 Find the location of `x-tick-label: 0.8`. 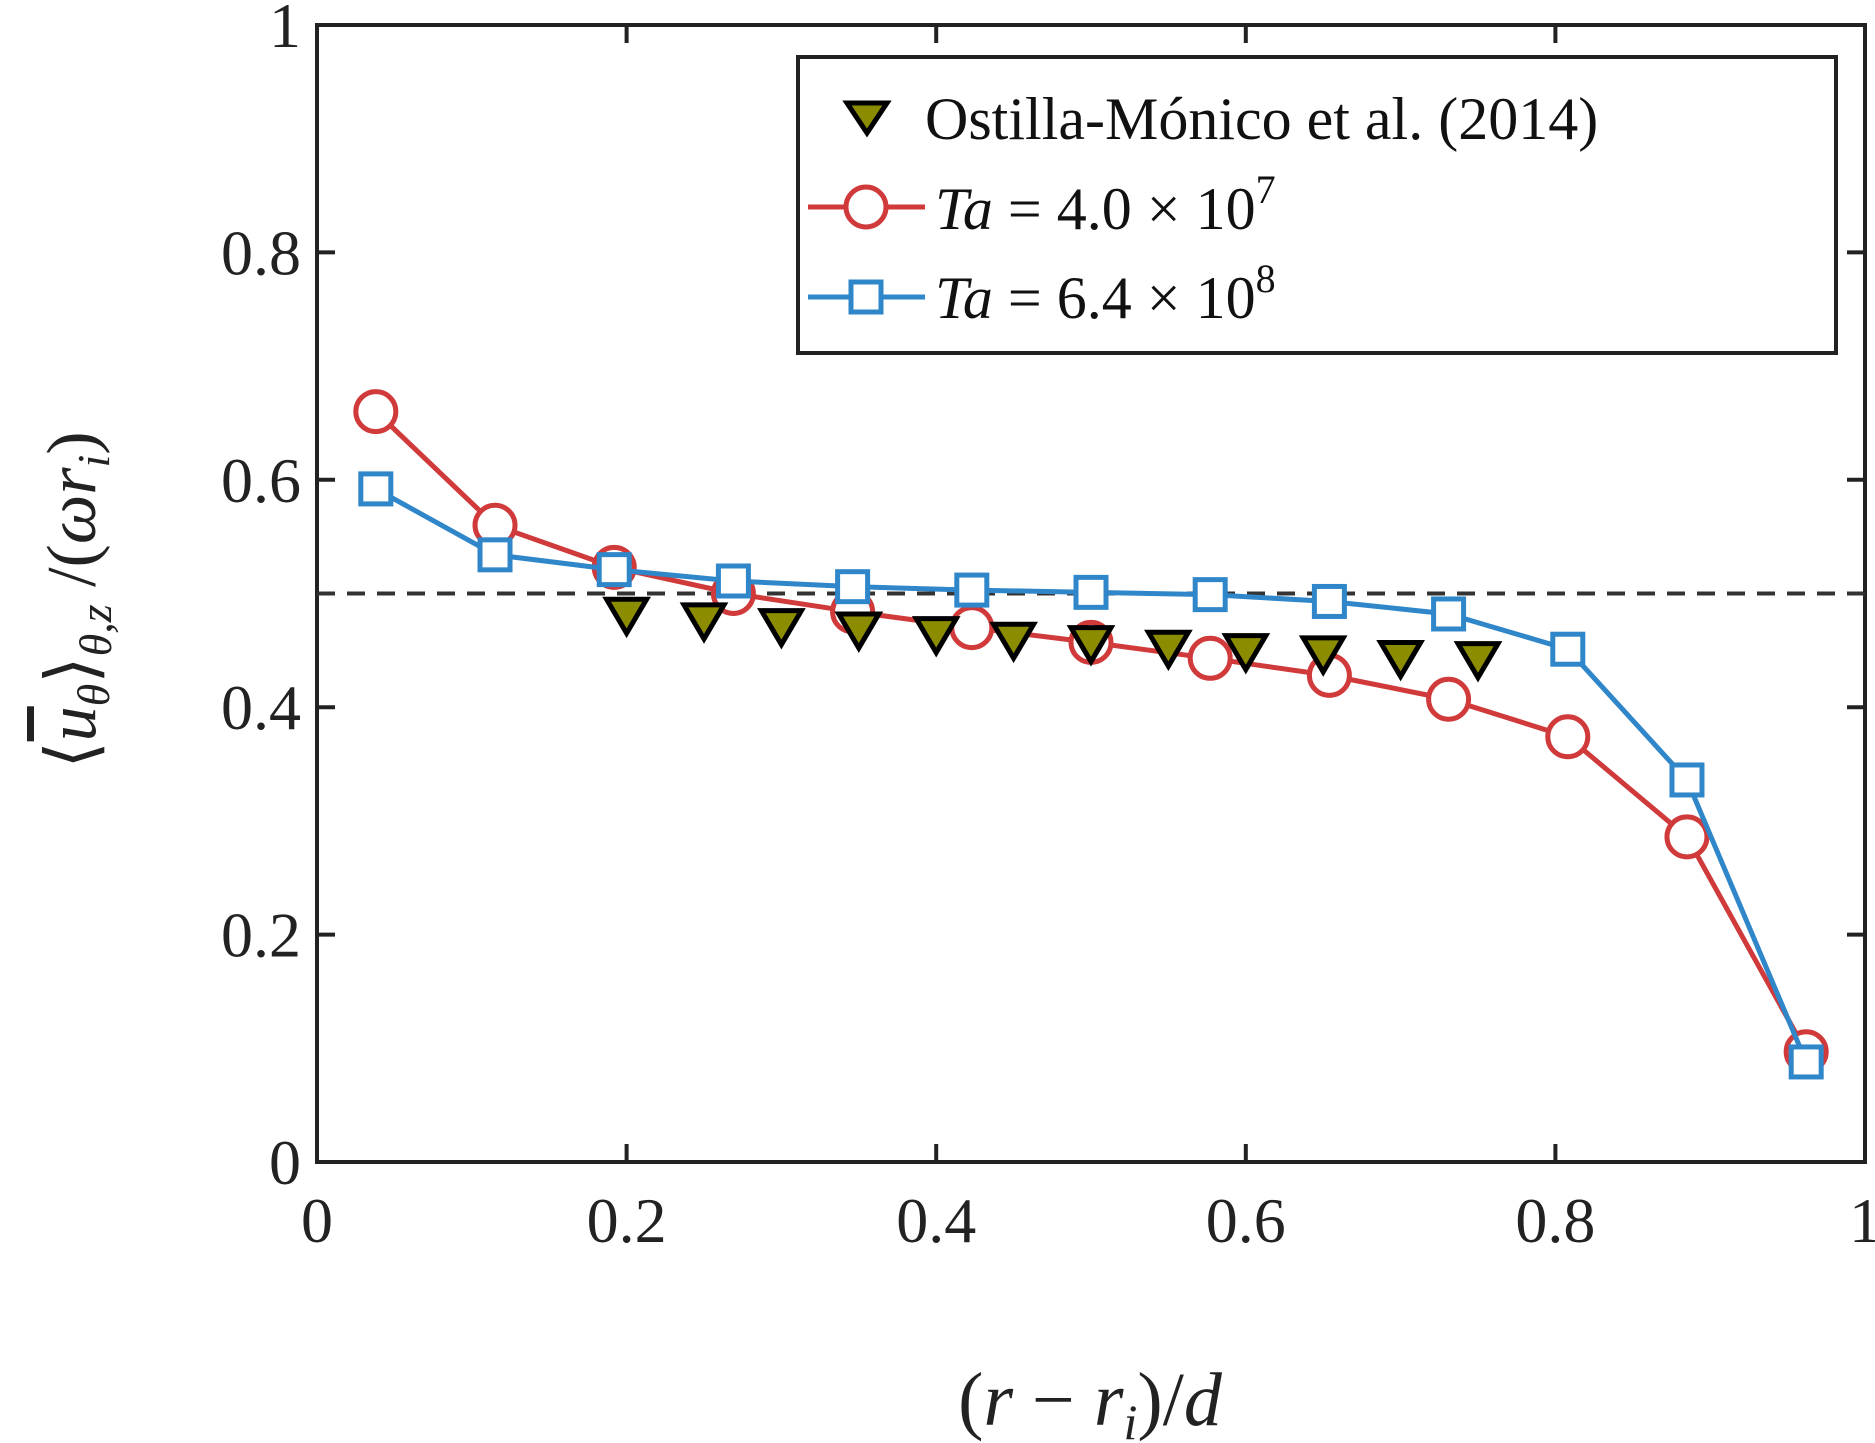

x-tick-label: 0.8 is located at coordinates (1555, 1220).